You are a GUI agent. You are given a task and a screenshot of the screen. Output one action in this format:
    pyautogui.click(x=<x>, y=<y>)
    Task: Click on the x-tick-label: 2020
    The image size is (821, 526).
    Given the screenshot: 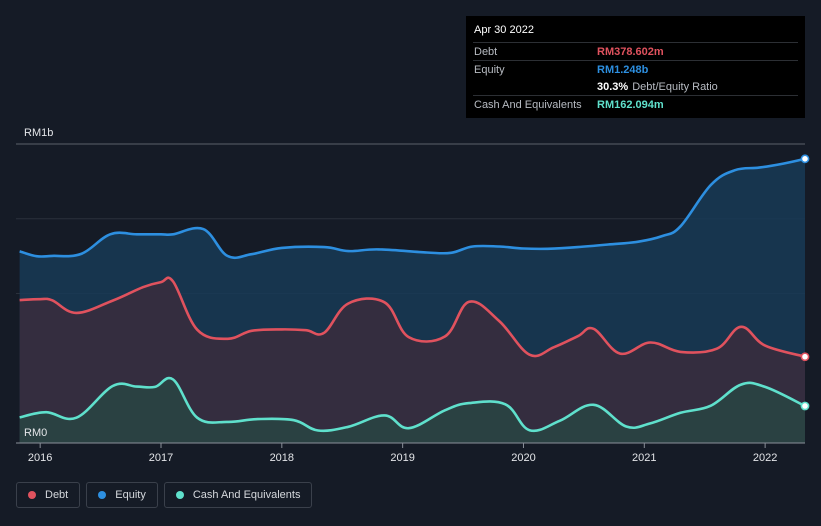 What is the action you would take?
    pyautogui.click(x=523, y=458)
    